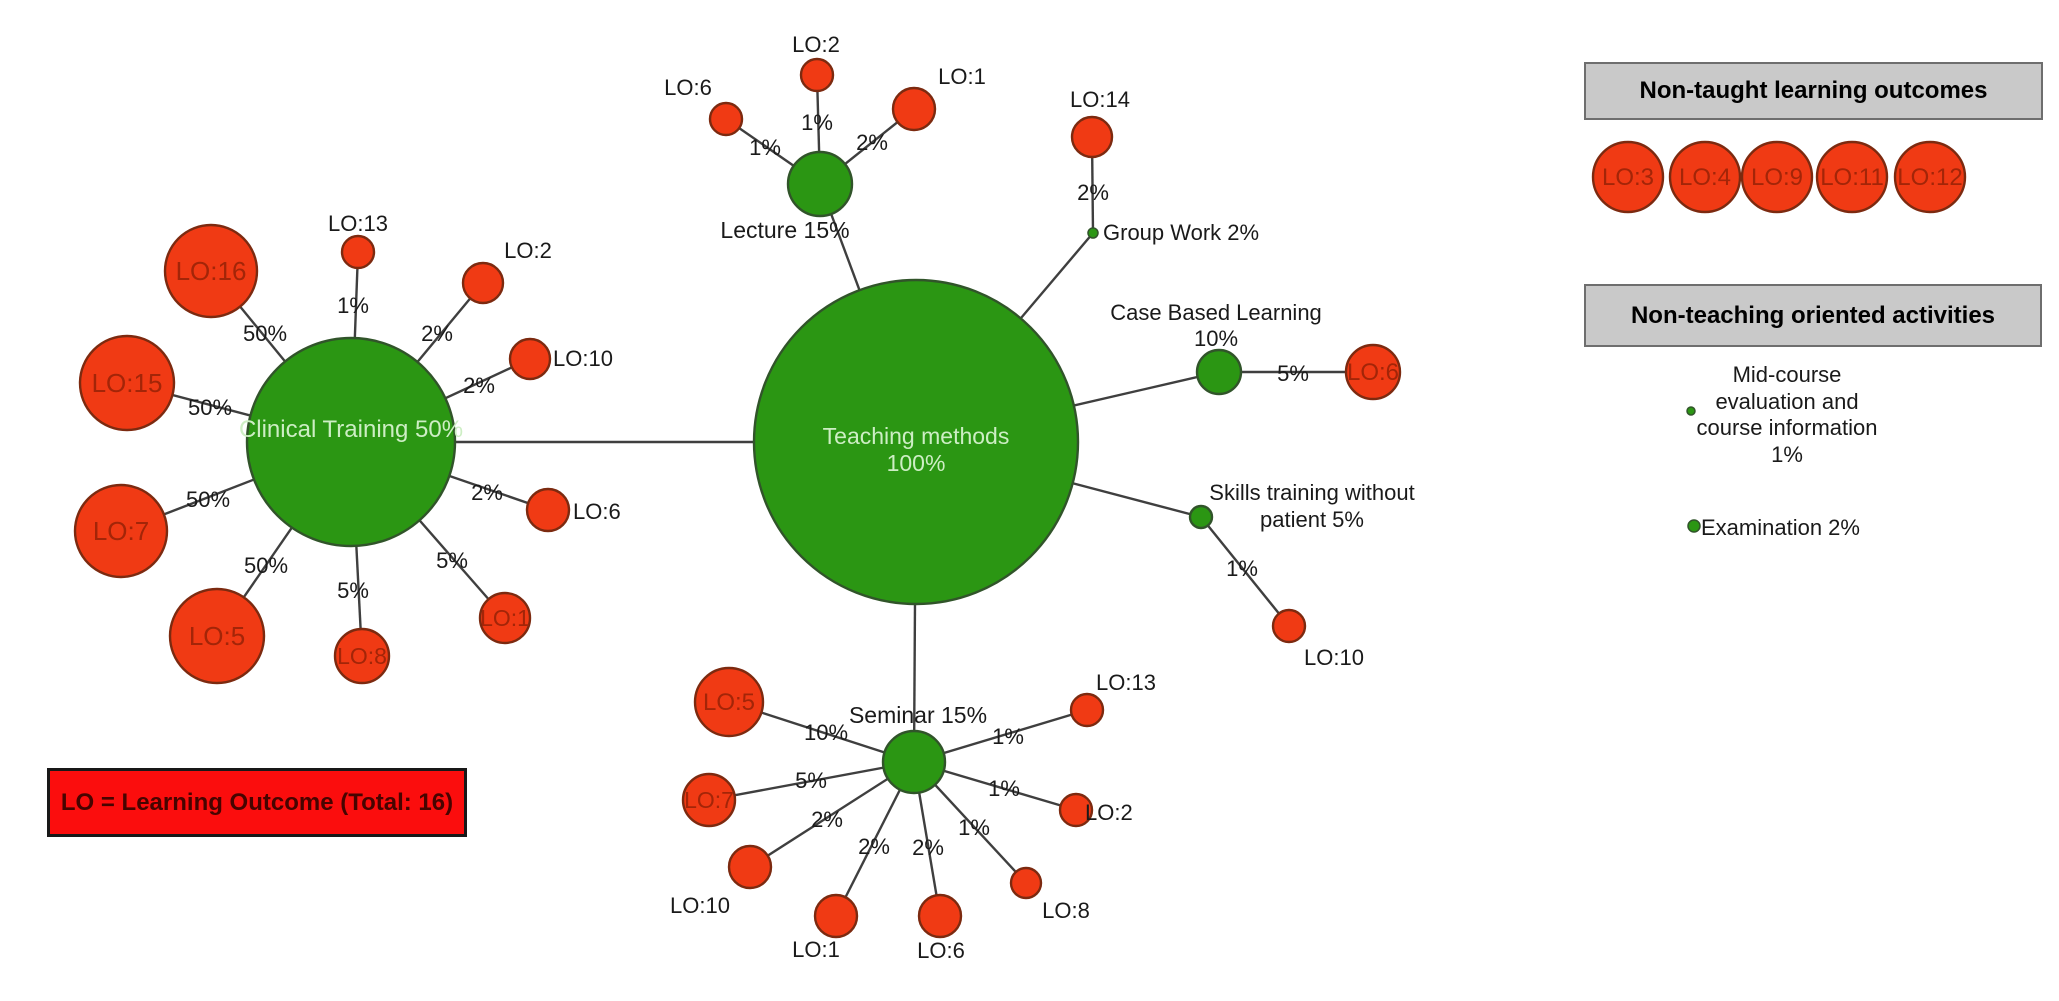 Image resolution: width=2059 pixels, height=1001 pixels. Describe the element at coordinates (1216, 338) in the screenshot. I see `node-label-case-based-learning-line-1: 10%` at that location.